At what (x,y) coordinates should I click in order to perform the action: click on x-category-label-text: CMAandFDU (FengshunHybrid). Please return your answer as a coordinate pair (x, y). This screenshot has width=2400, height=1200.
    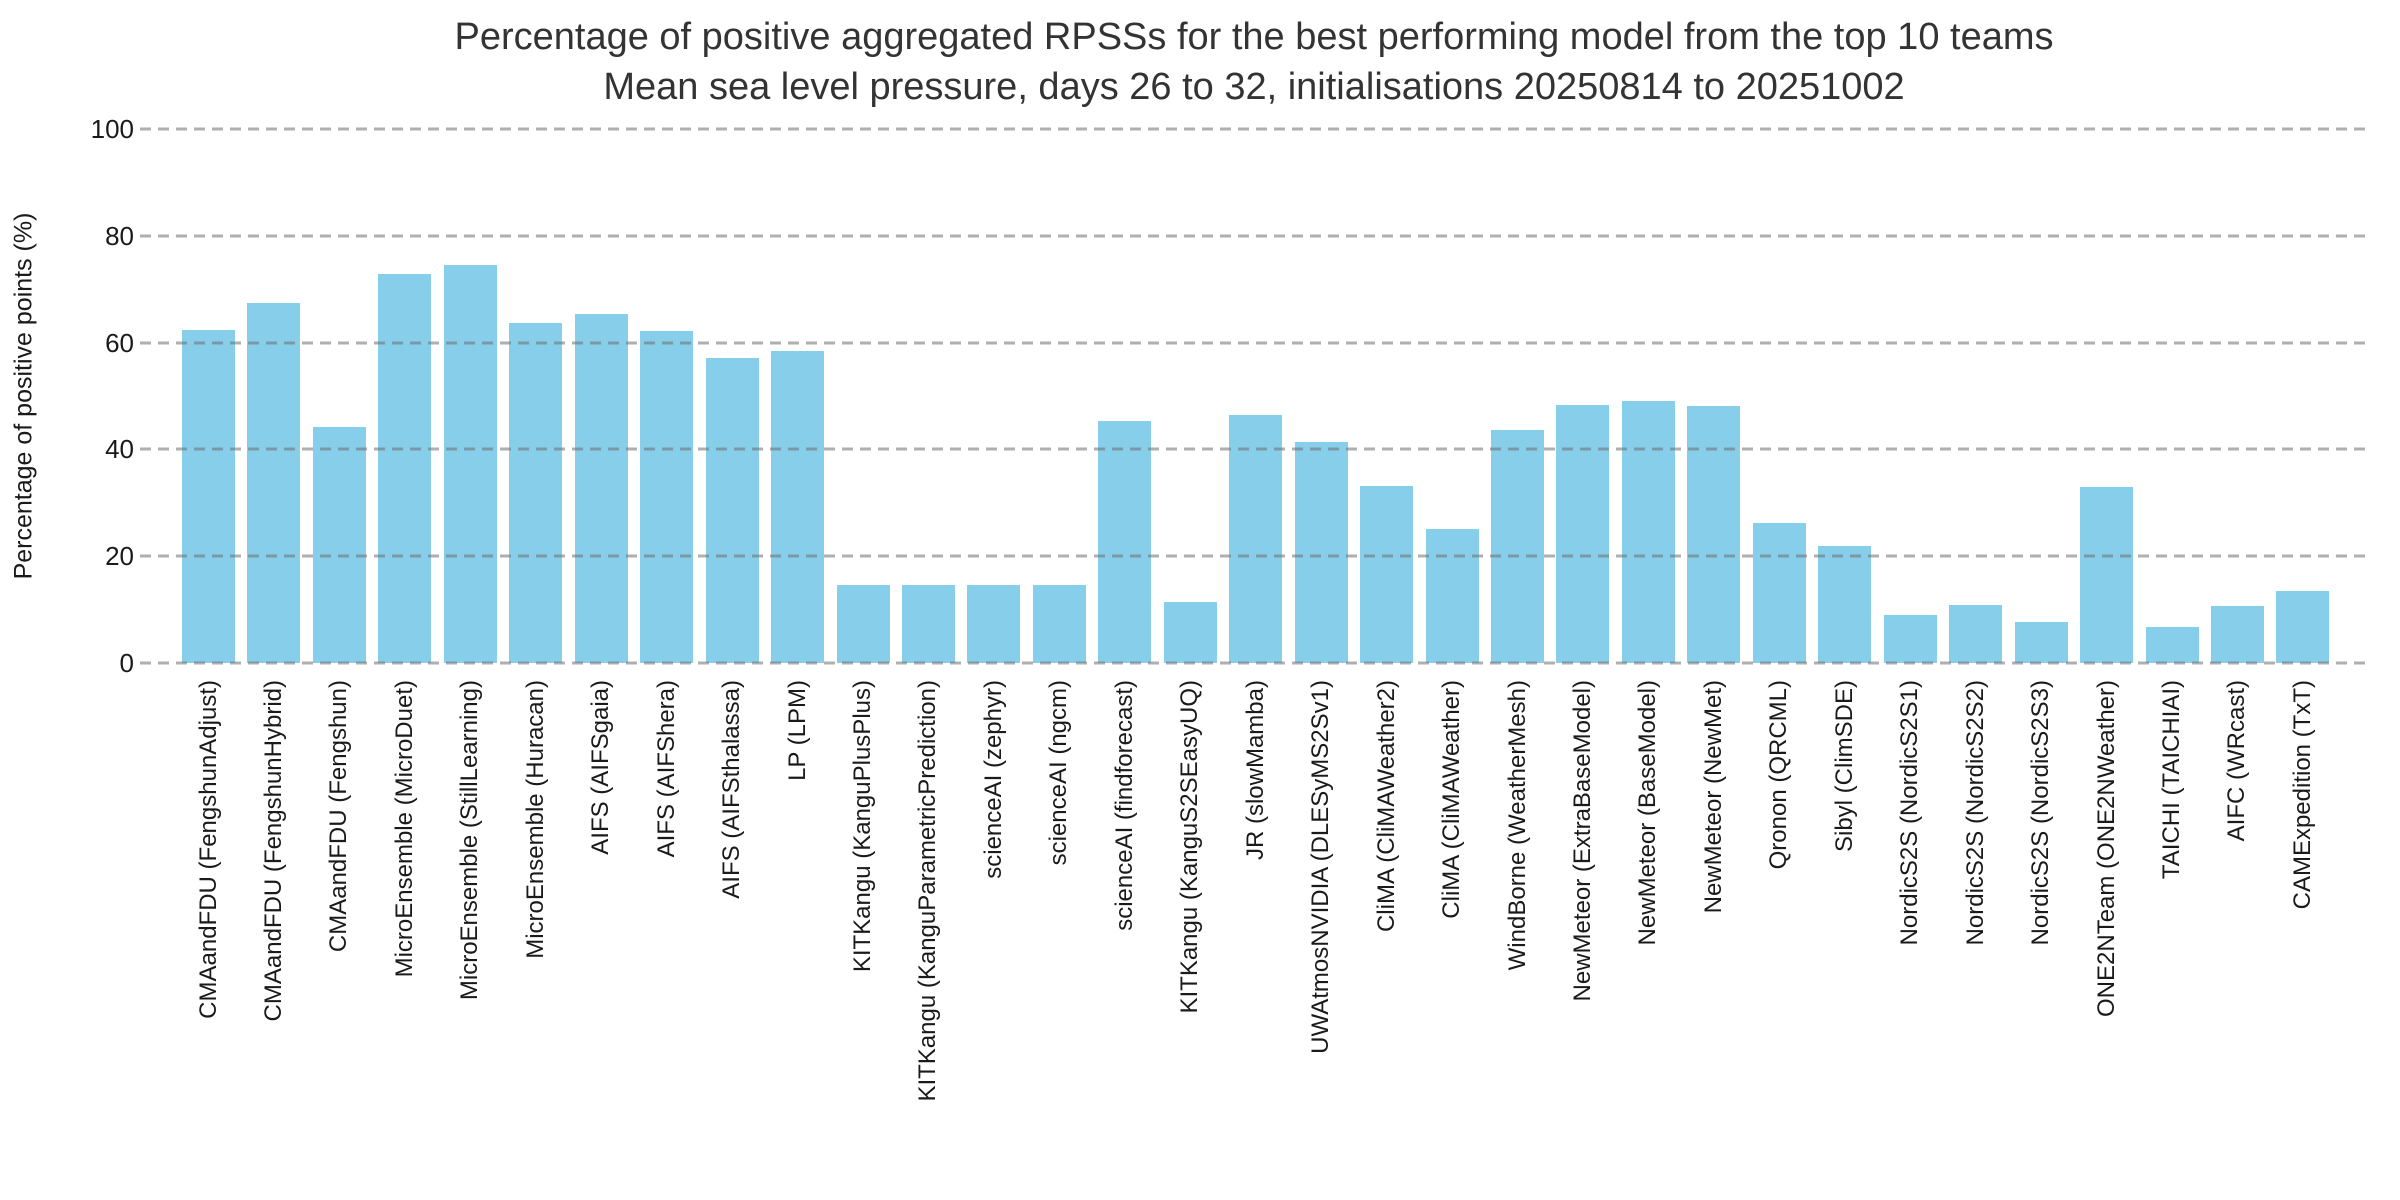
    Looking at the image, I should click on (273, 851).